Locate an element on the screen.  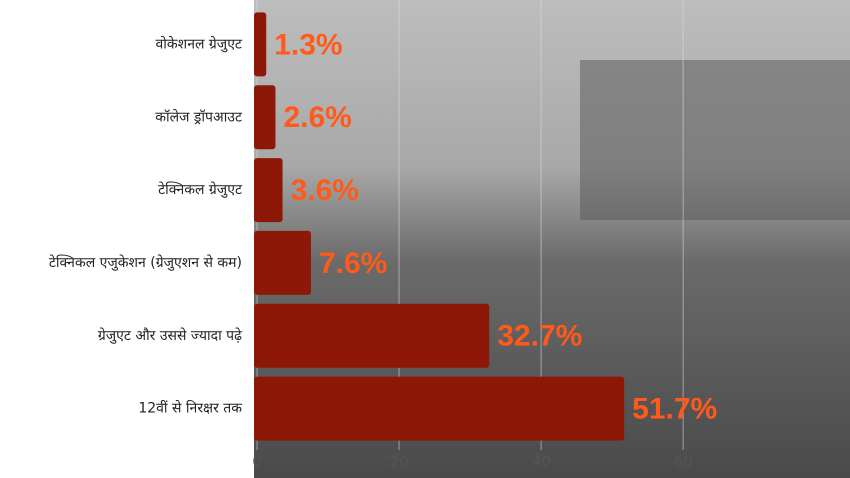
category-label: टेक्निकल एजुकेशन (ग्रेजुएशन से कम) is located at coordinates (145, 262).